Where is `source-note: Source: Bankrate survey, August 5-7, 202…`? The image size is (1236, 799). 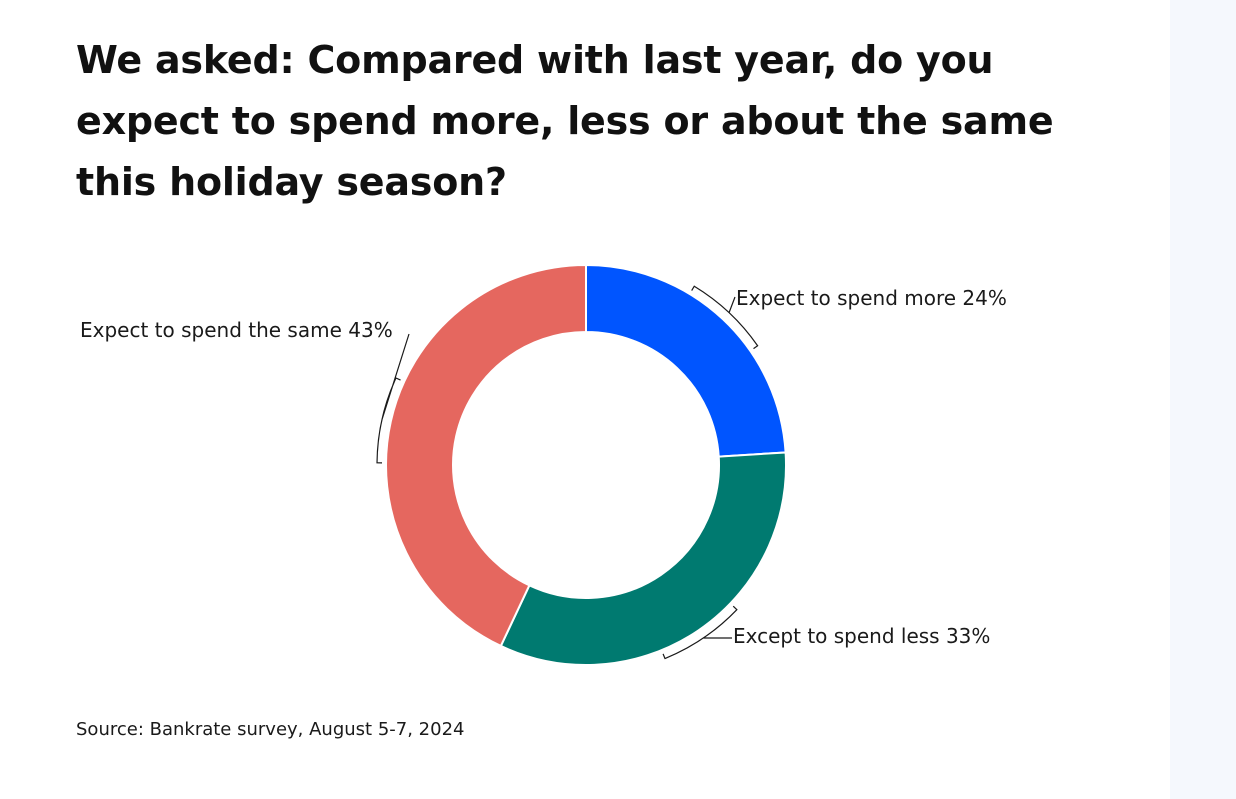 source-note: Source: Bankrate survey, August 5-7, 202… is located at coordinates (270, 729).